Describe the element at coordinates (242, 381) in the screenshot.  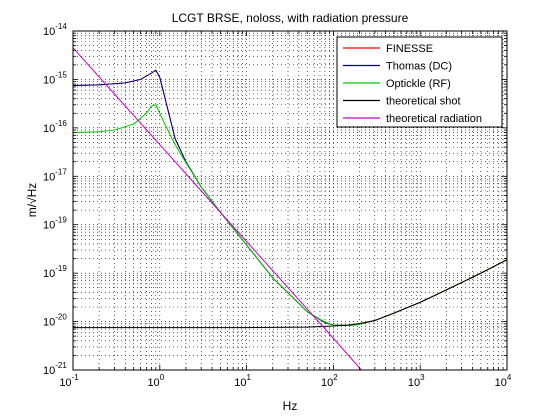
I see `x-tick-label: 10¹` at that location.